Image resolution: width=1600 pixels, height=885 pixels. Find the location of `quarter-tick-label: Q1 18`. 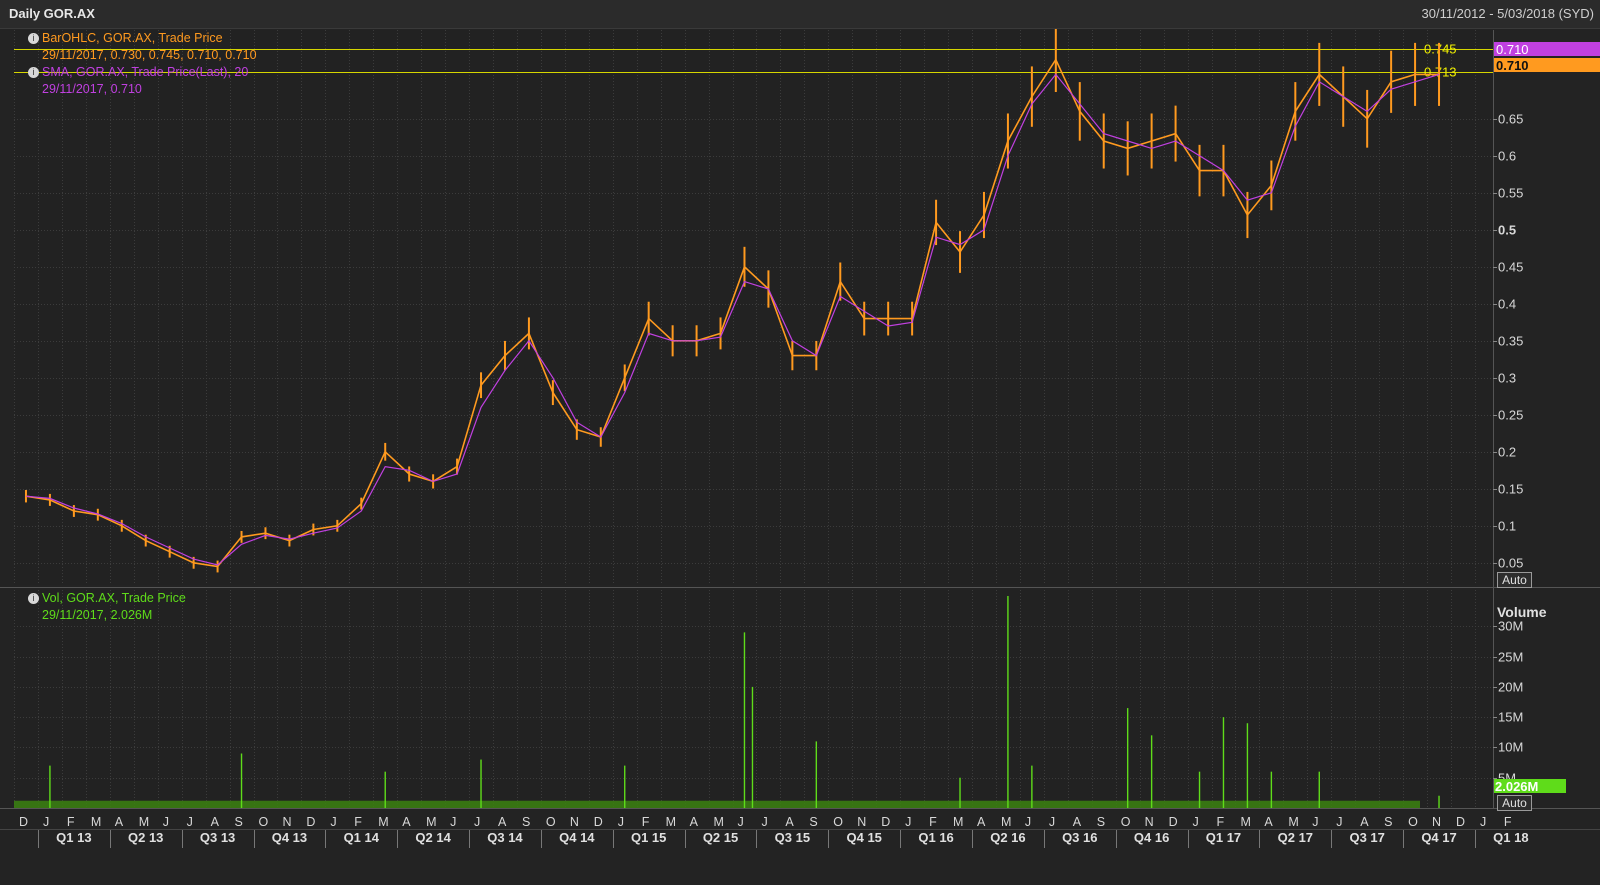

quarter-tick-label: Q1 18 is located at coordinates (1510, 837).